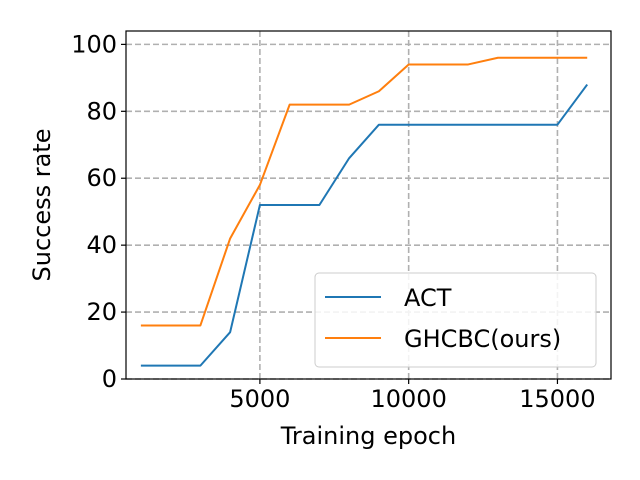 Image resolution: width=640 pixels, height=480 pixels. What do you see at coordinates (557, 399) in the screenshot?
I see `x-tick-label: 15000` at bounding box center [557, 399].